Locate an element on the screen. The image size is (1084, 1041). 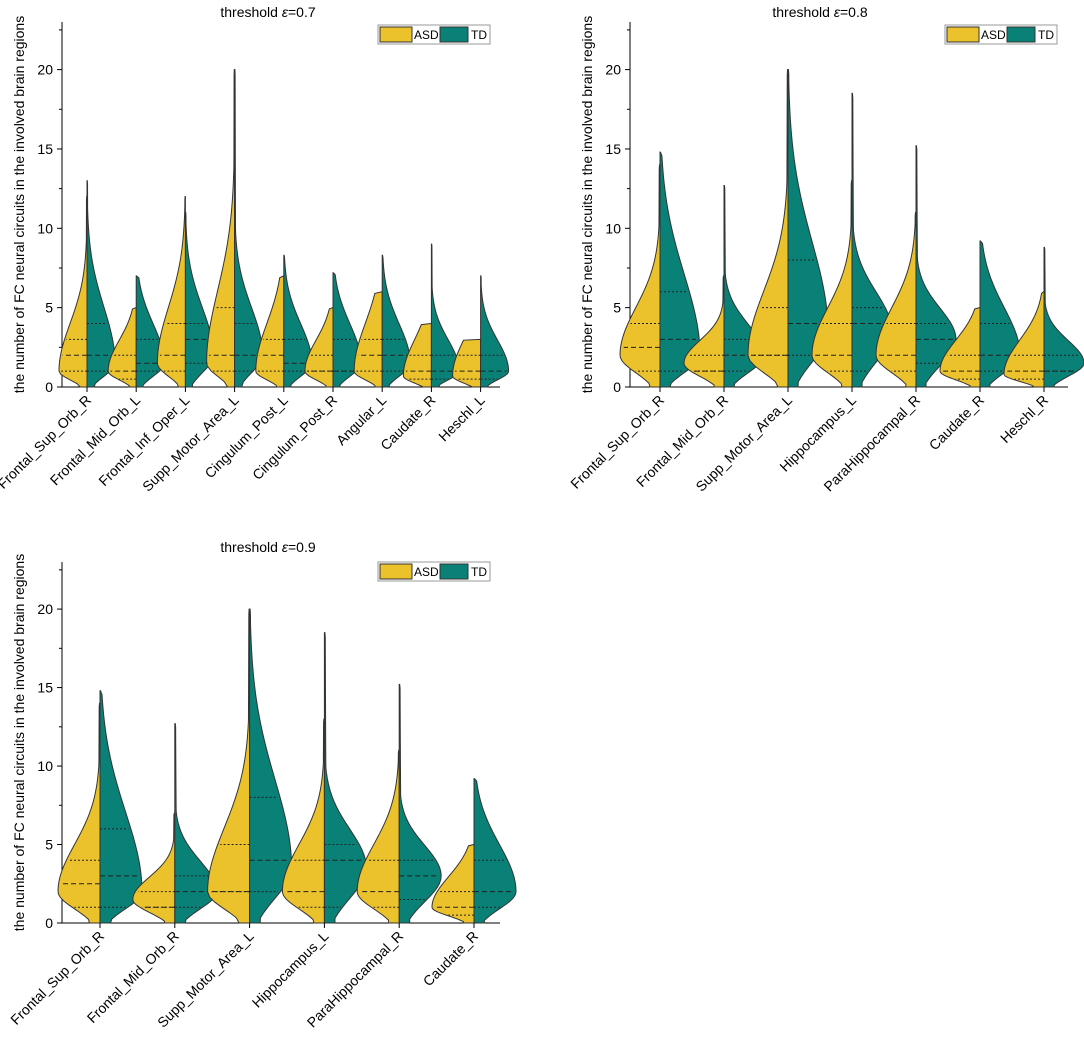
violin-Frontal_Inf_Oper_L is located at coordinates (185, 292).